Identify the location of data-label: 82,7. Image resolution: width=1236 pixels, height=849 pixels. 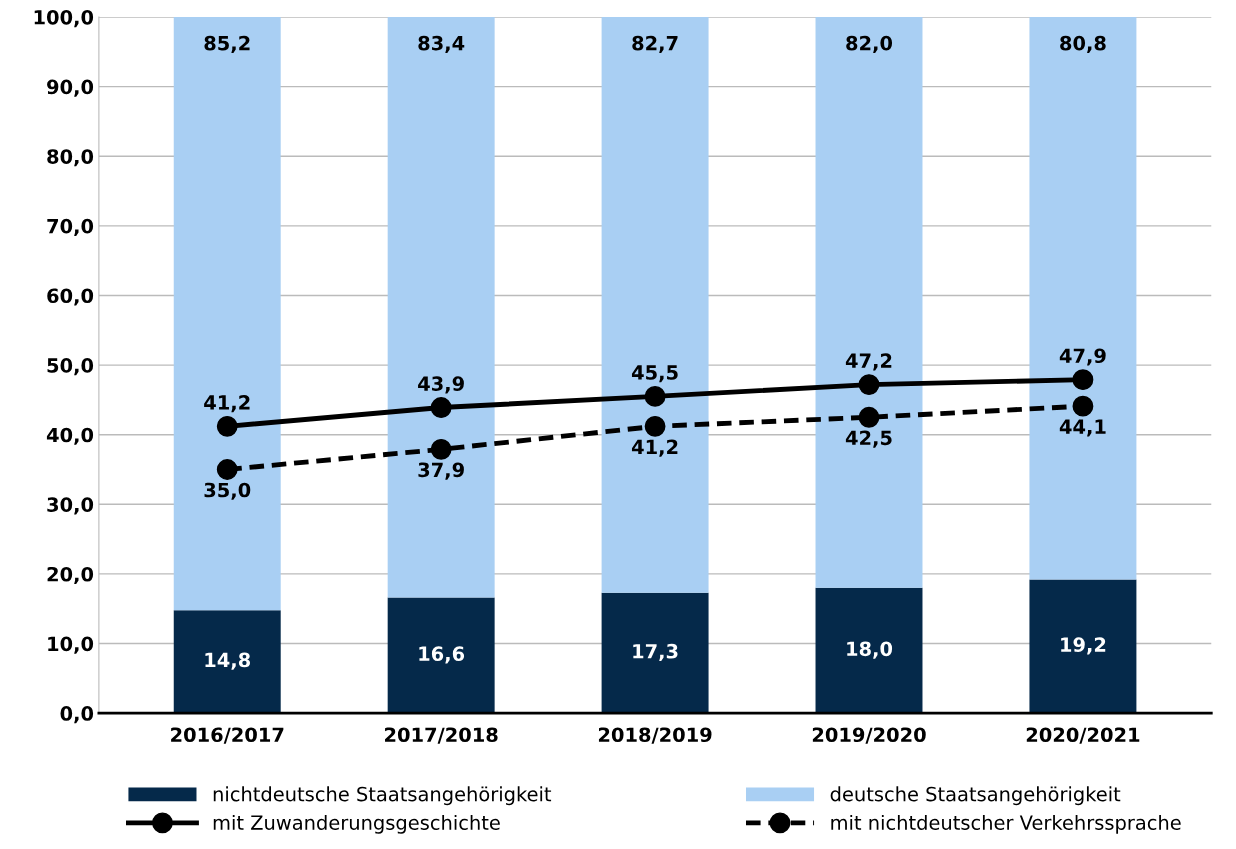
(655, 44).